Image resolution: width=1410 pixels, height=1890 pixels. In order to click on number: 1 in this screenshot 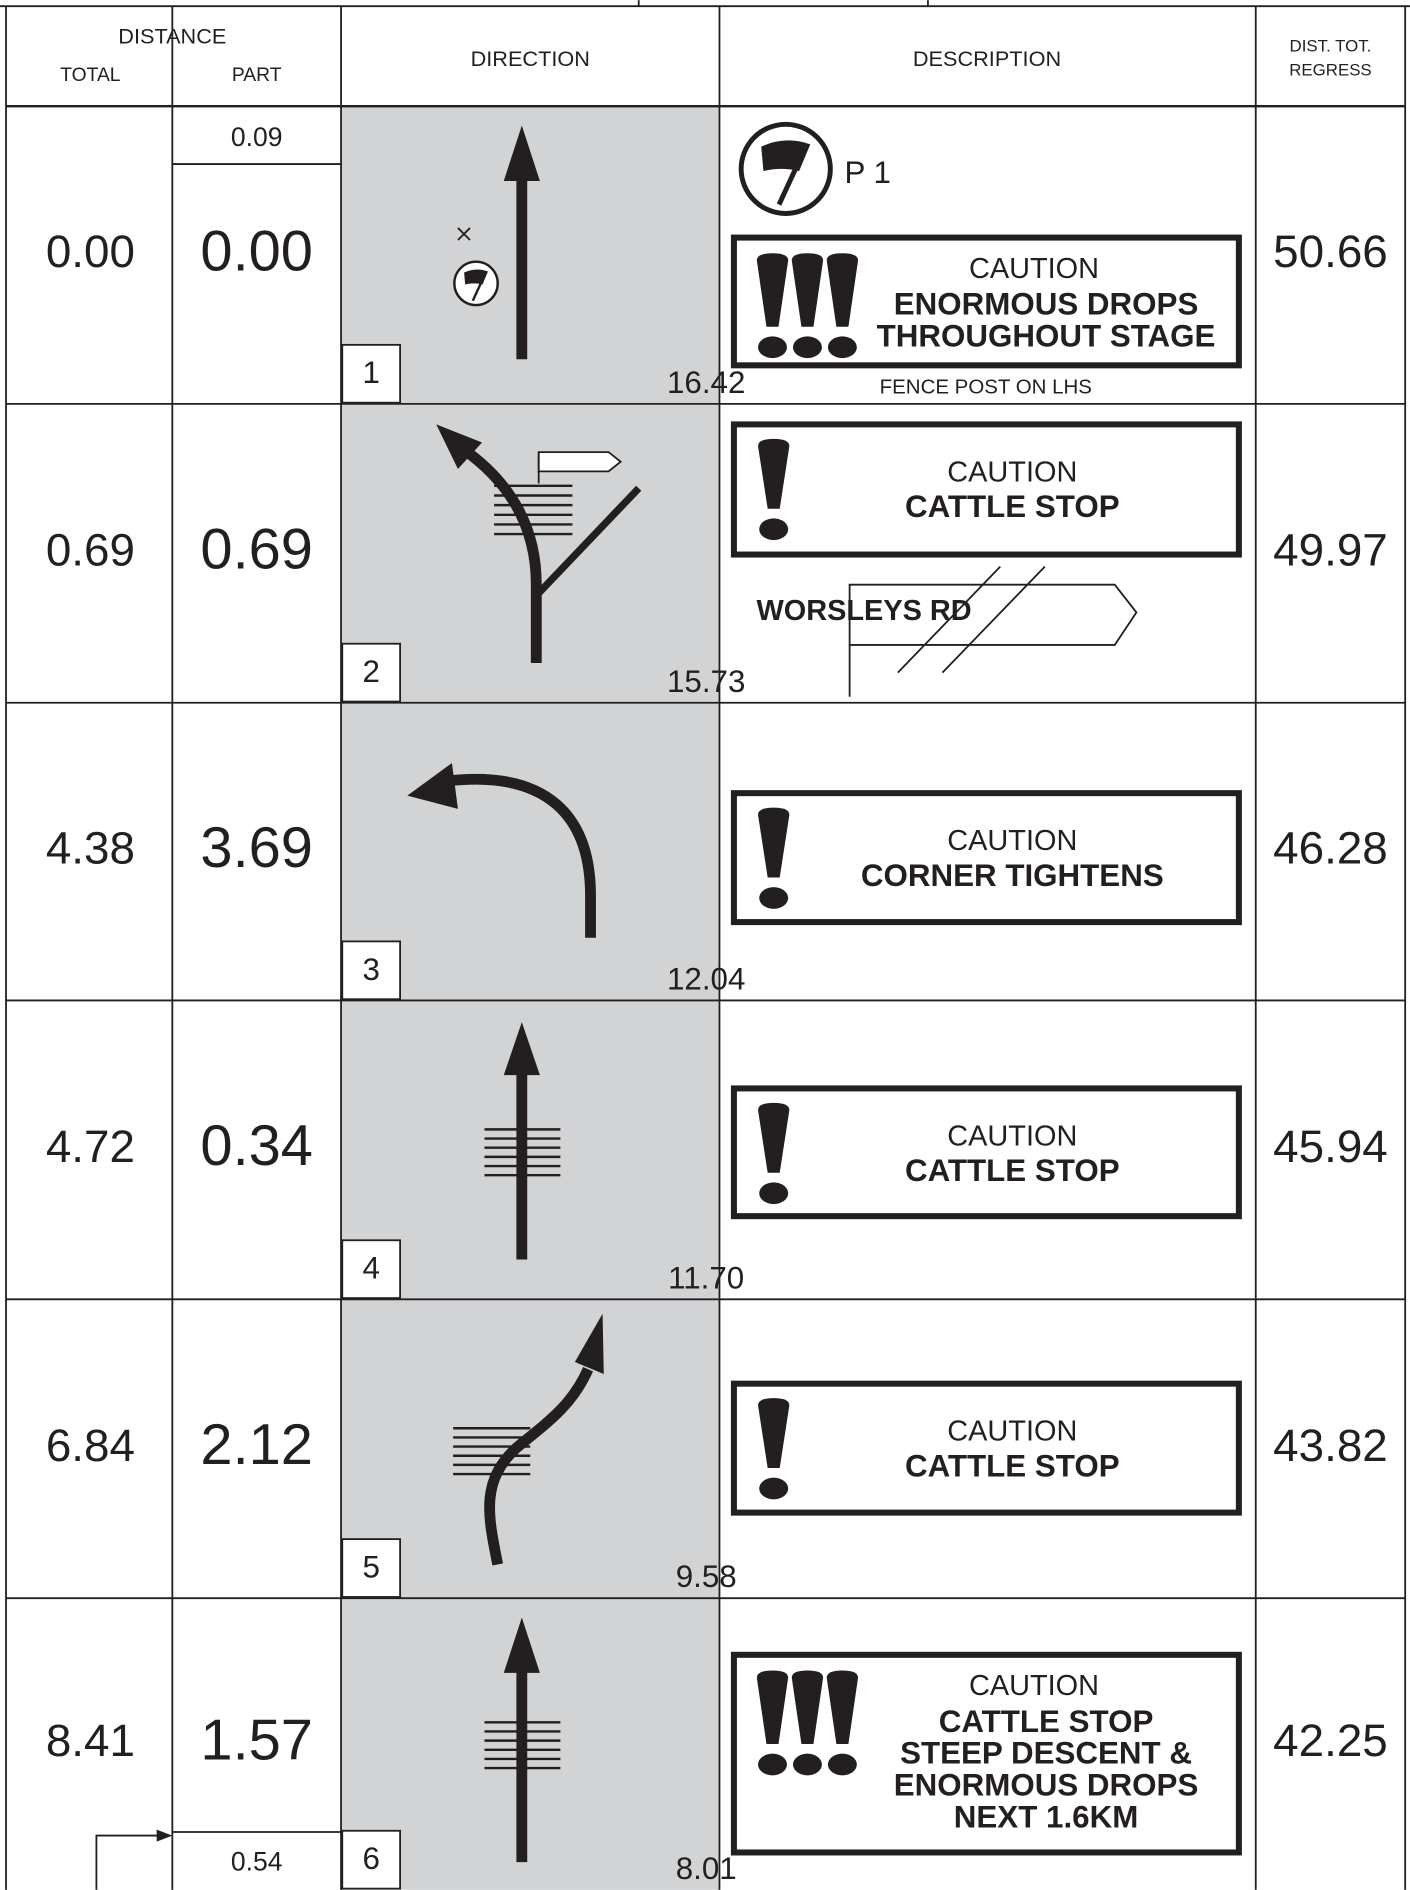, I will do `click(370, 372)`.